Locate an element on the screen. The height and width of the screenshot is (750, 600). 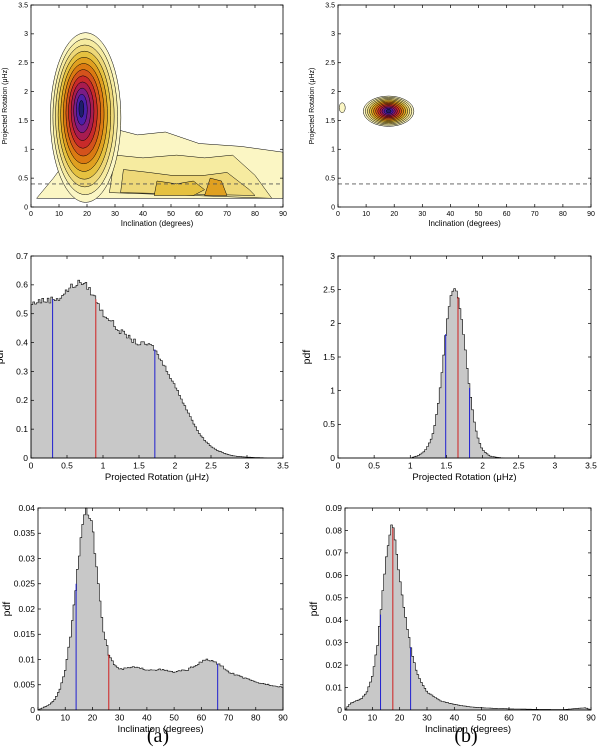
contour-a-top is located at coordinates (157, 117).